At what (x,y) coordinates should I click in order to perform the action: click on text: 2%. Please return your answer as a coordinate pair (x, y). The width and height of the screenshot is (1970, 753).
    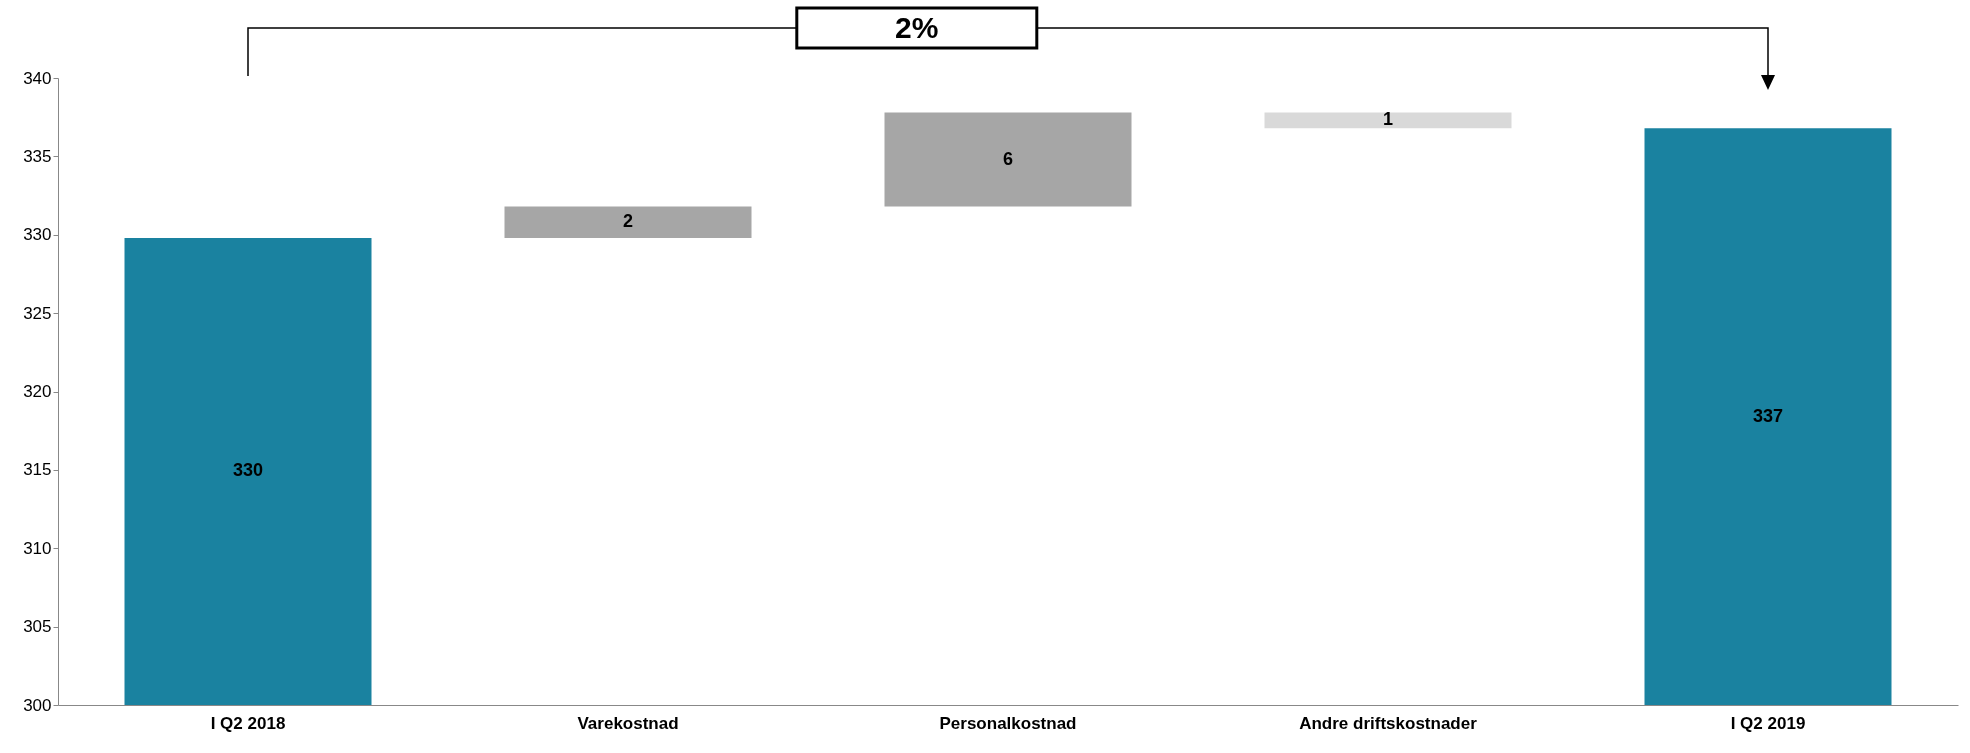
    Looking at the image, I should click on (917, 27).